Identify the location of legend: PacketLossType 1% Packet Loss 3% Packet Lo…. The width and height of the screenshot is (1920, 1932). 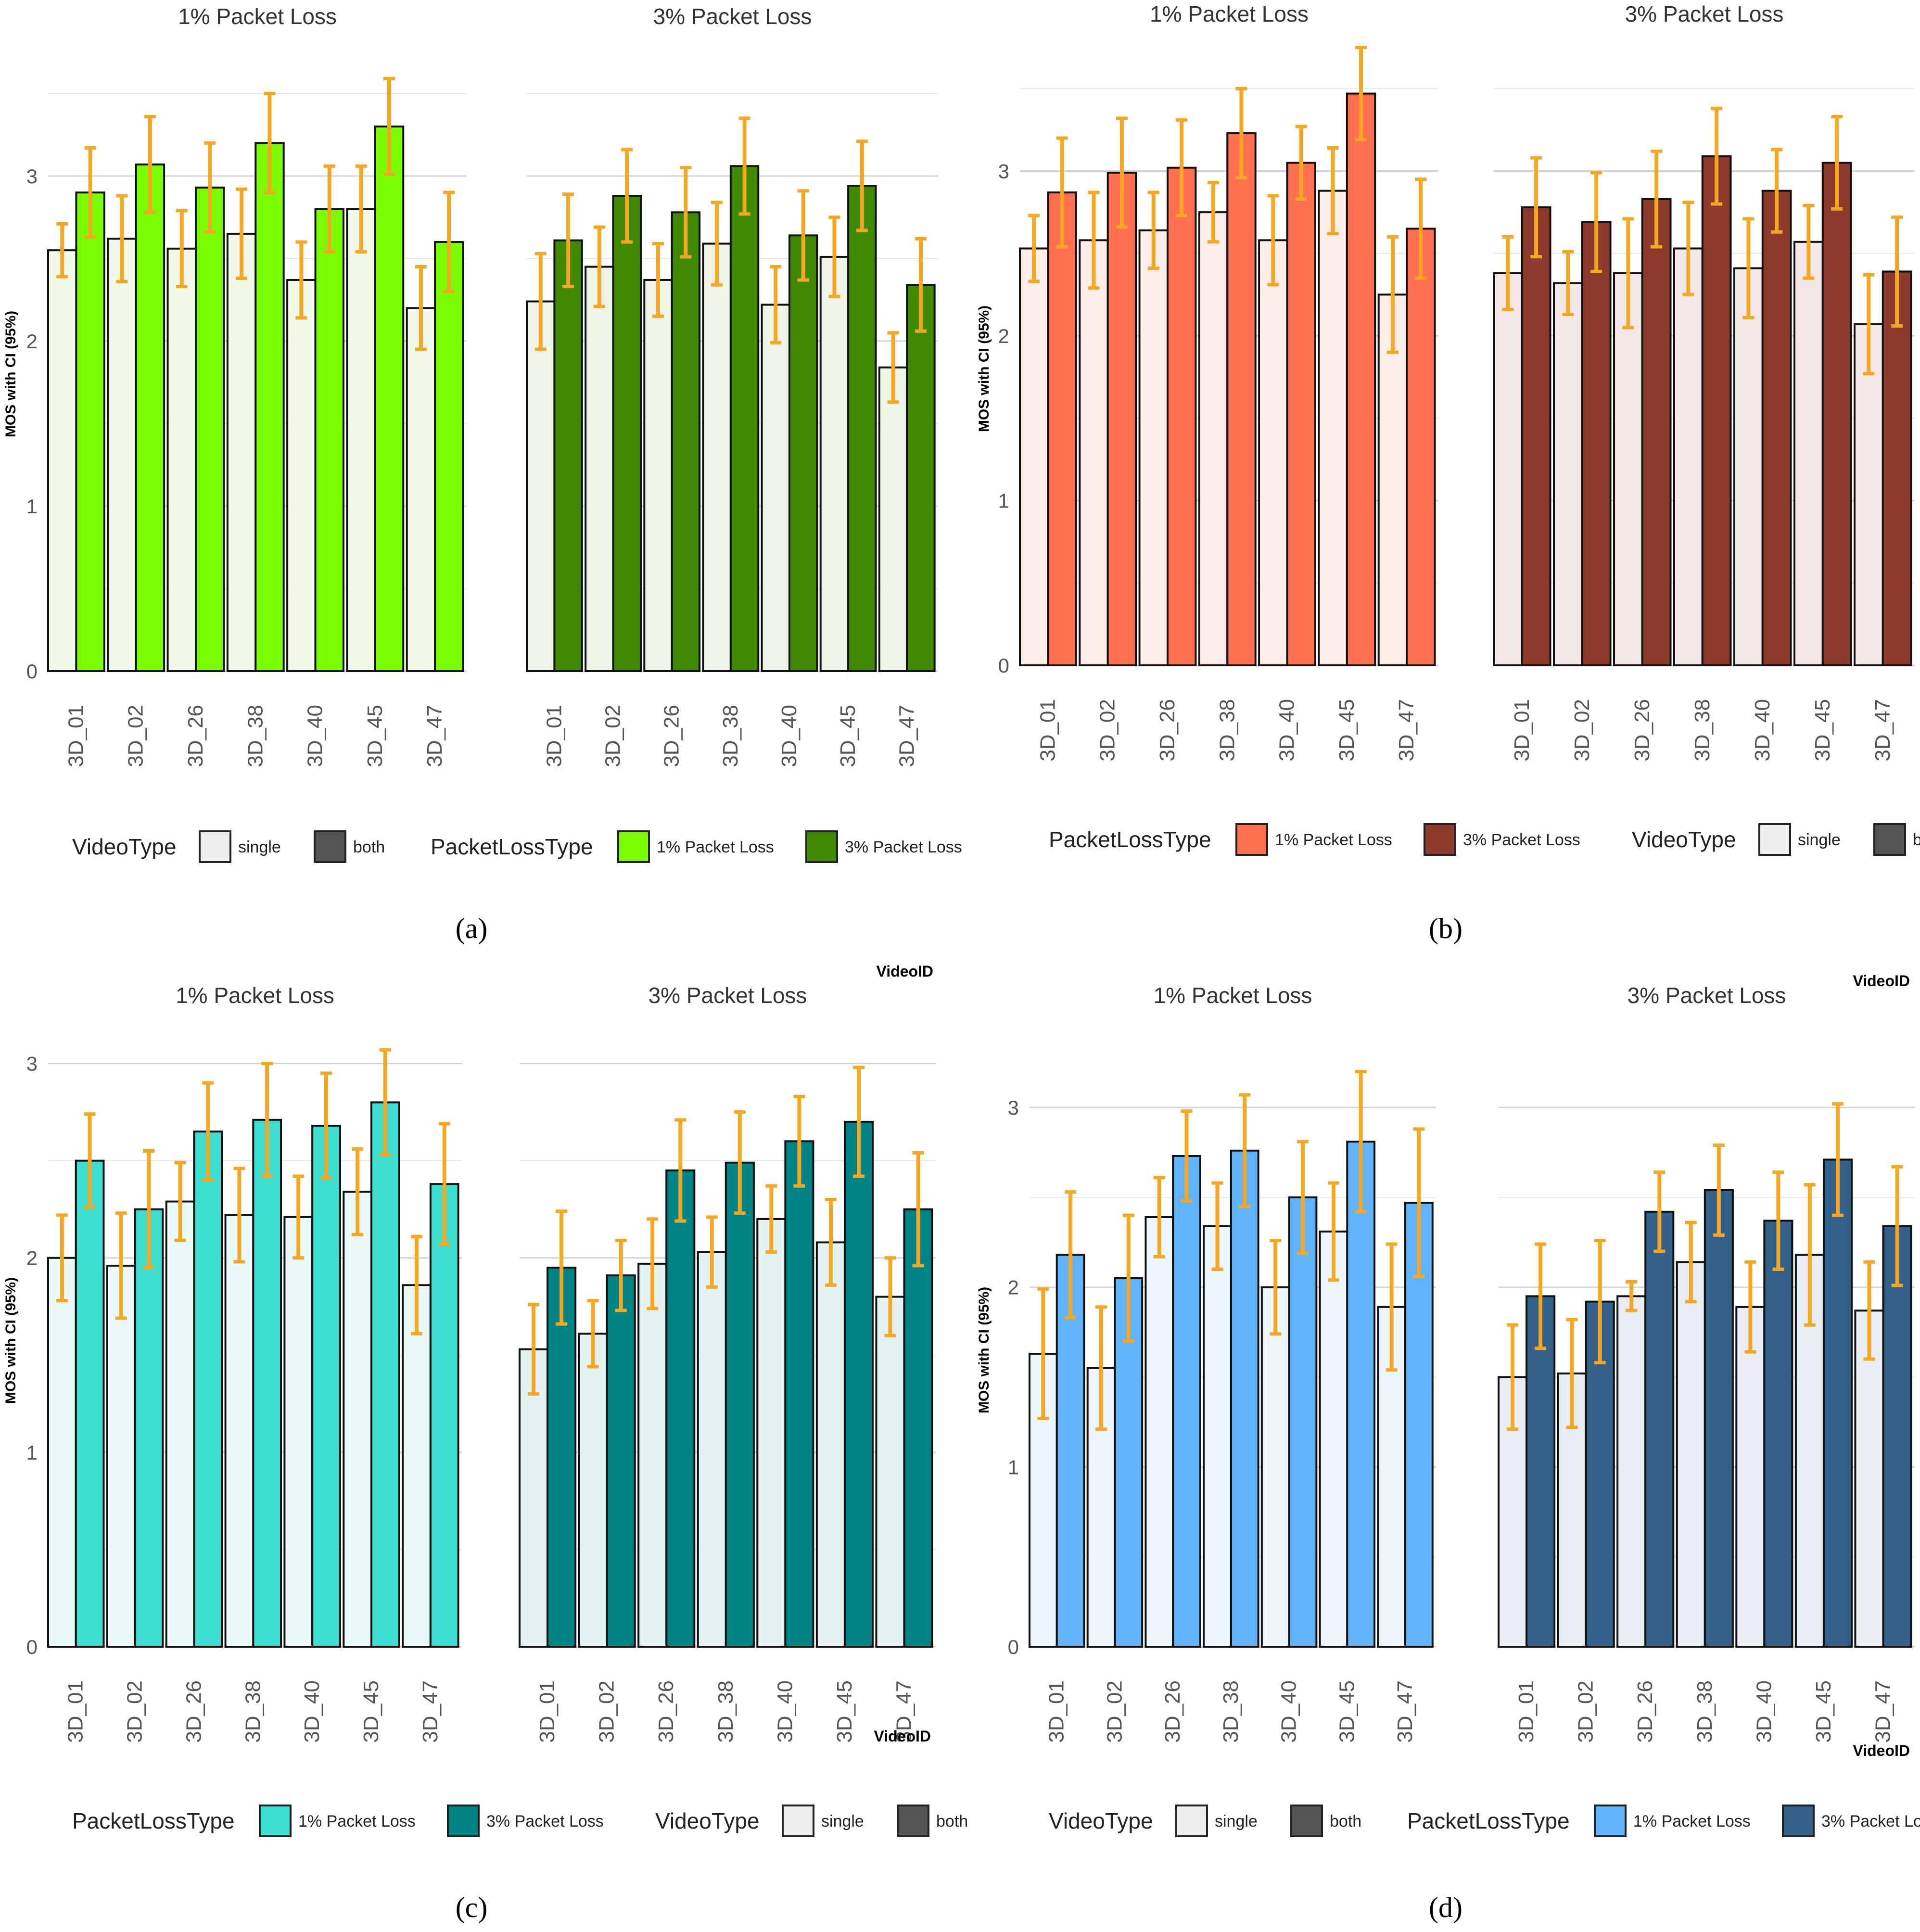
(1484, 839).